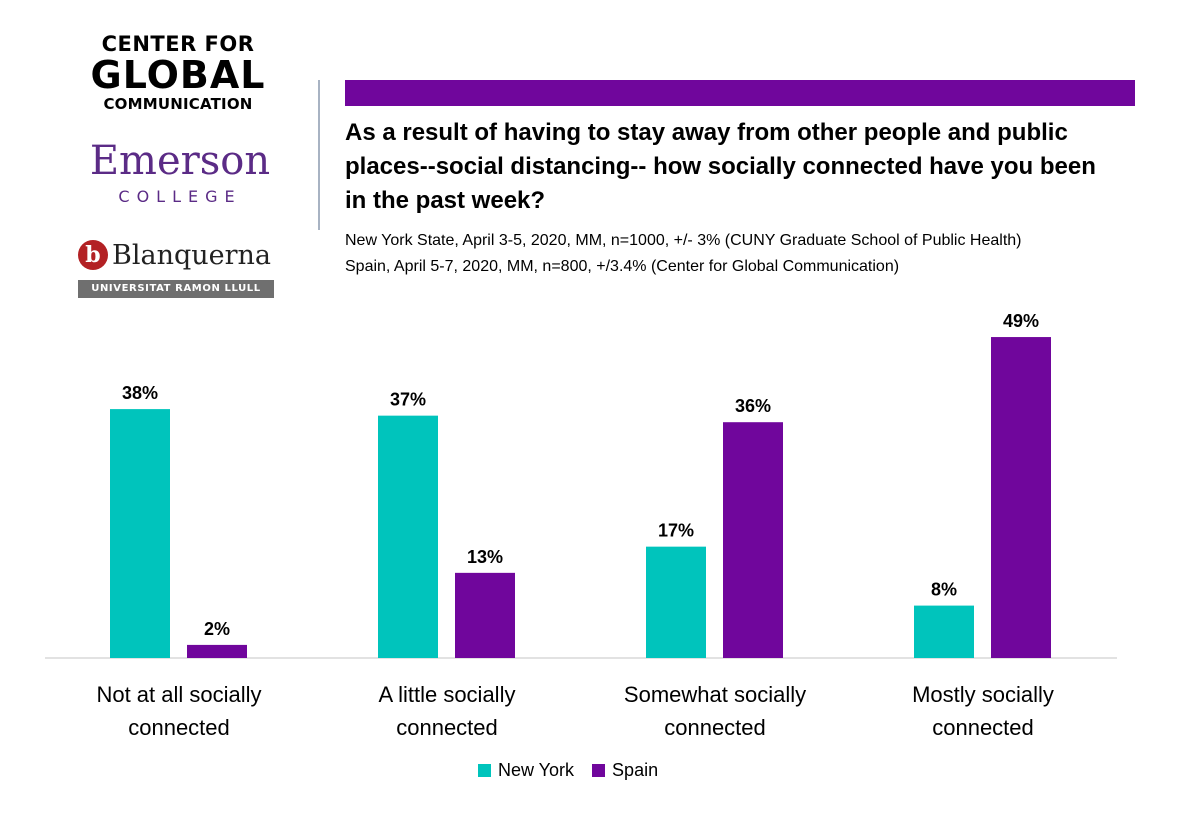 Image resolution: width=1200 pixels, height=831 pixels. I want to click on data-label: 38%, so click(140, 393).